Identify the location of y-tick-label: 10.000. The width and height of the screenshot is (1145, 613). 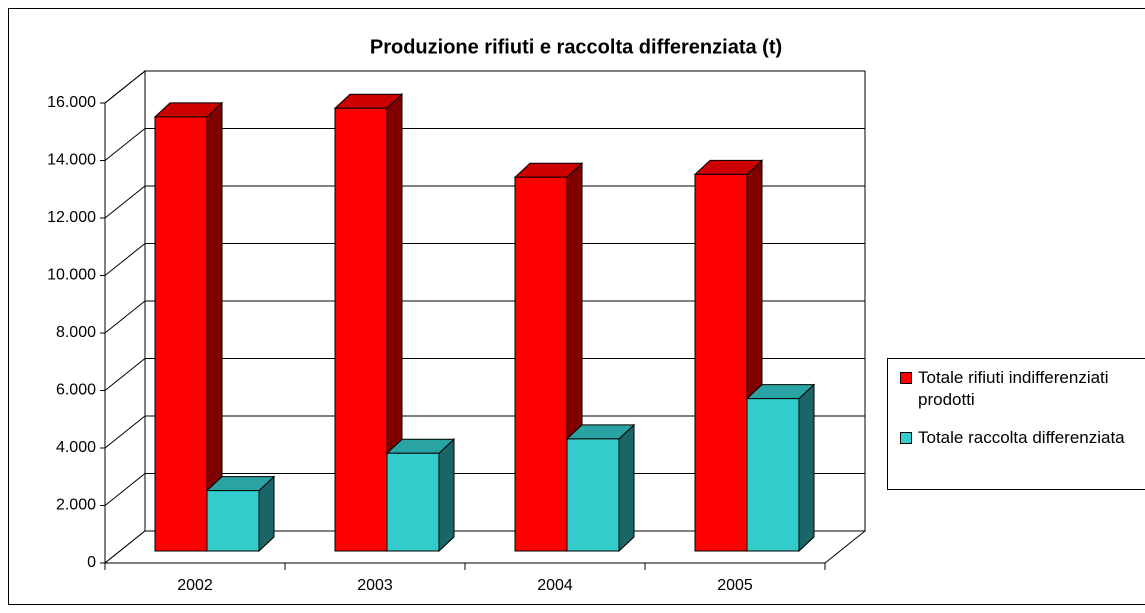
(71, 275).